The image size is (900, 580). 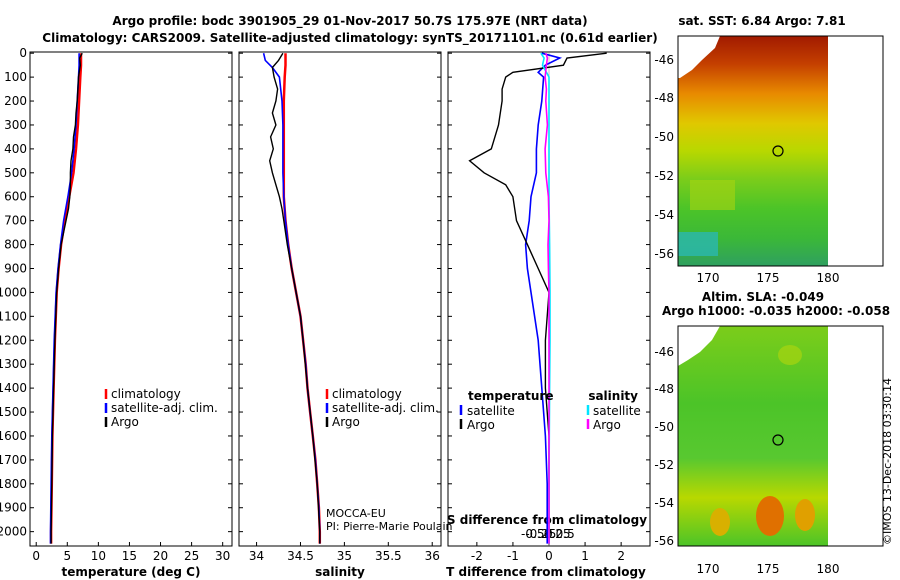 What do you see at coordinates (585, 556) in the screenshot?
I see `x-tick-label: 1` at bounding box center [585, 556].